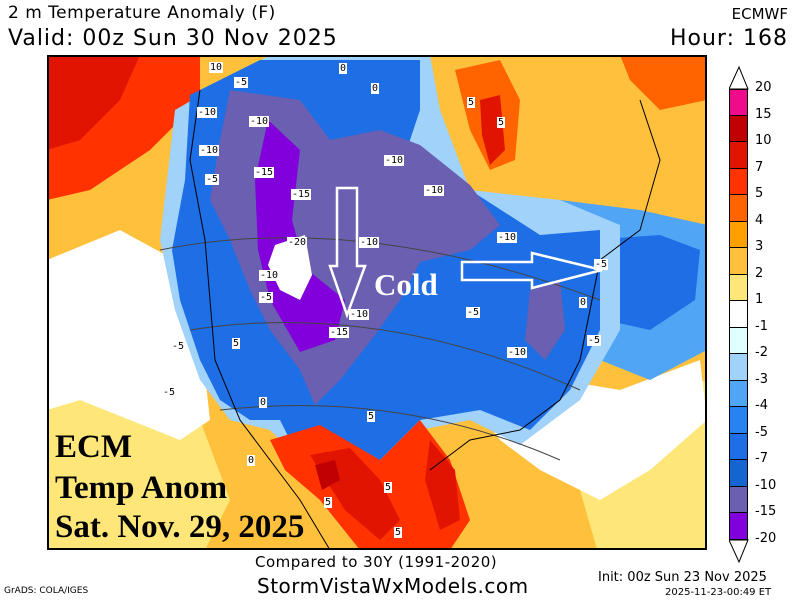 The width and height of the screenshot is (800, 600). I want to click on white-extreme, so click(290, 267).